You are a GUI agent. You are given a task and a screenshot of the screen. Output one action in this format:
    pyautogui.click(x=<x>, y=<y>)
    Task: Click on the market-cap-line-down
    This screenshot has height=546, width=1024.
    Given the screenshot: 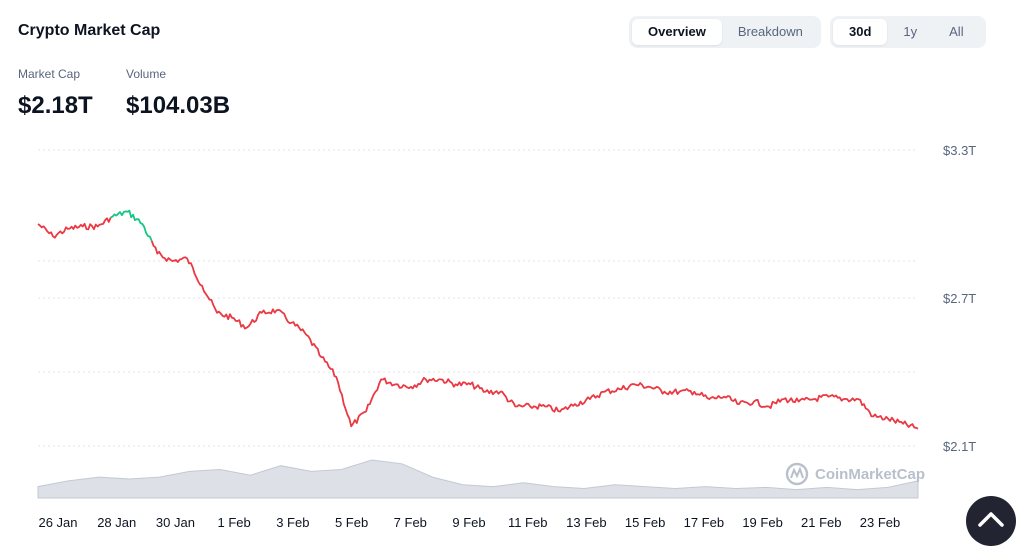 What is the action you would take?
    pyautogui.click(x=74, y=228)
    